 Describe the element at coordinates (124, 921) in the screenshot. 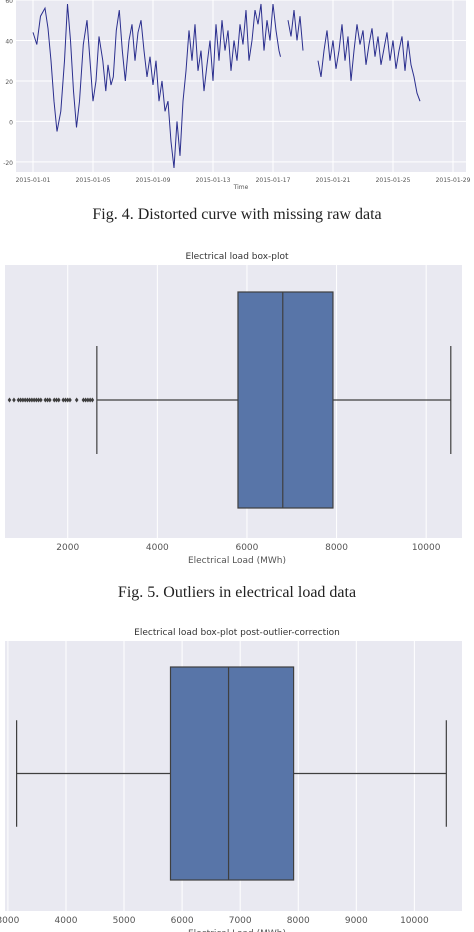

I see `x-tick-label: 5000` at that location.